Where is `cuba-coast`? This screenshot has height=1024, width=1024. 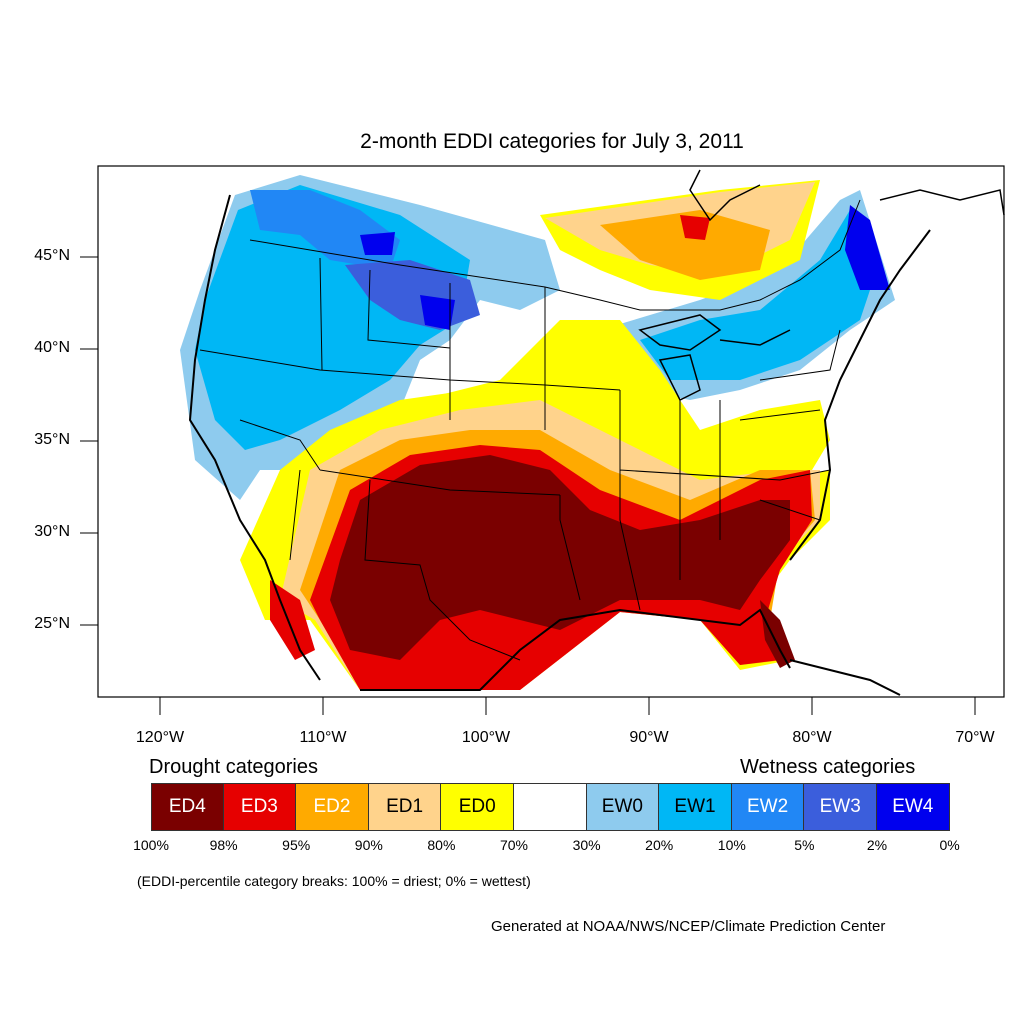
cuba-coast is located at coordinates (845, 677).